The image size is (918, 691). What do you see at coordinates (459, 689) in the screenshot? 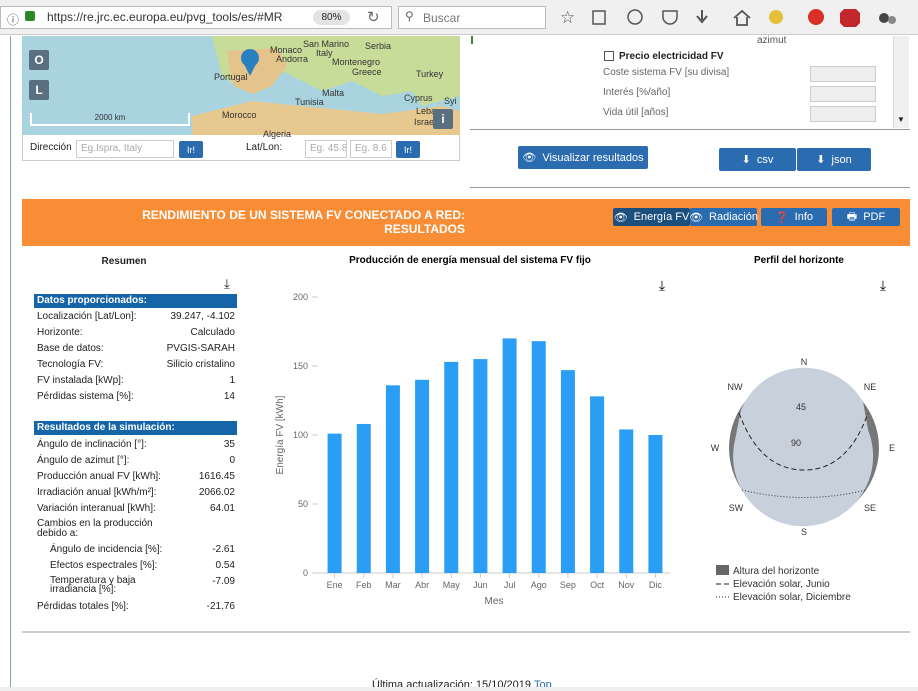
I see `status-strip` at bounding box center [459, 689].